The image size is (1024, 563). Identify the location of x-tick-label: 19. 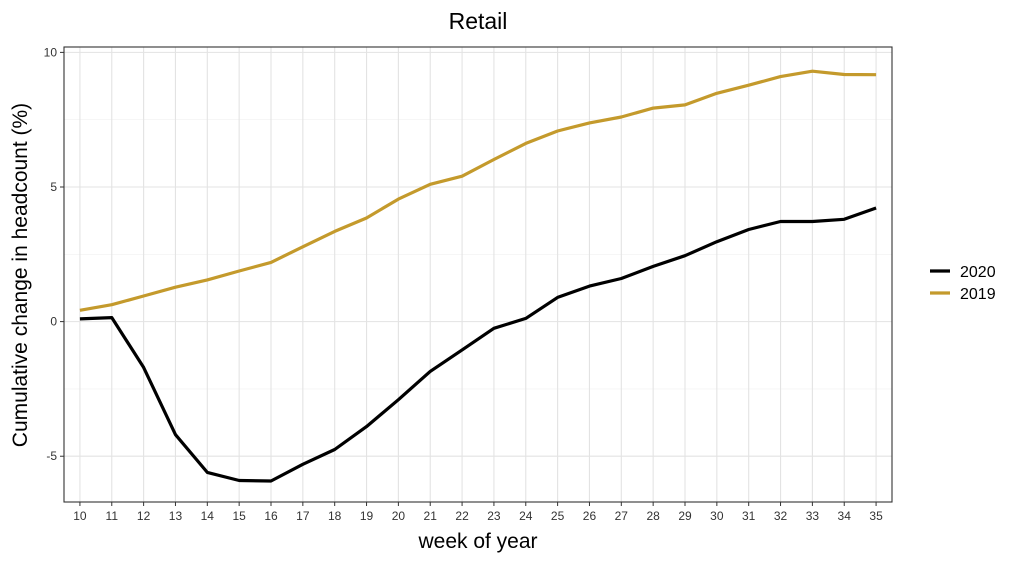
(367, 516).